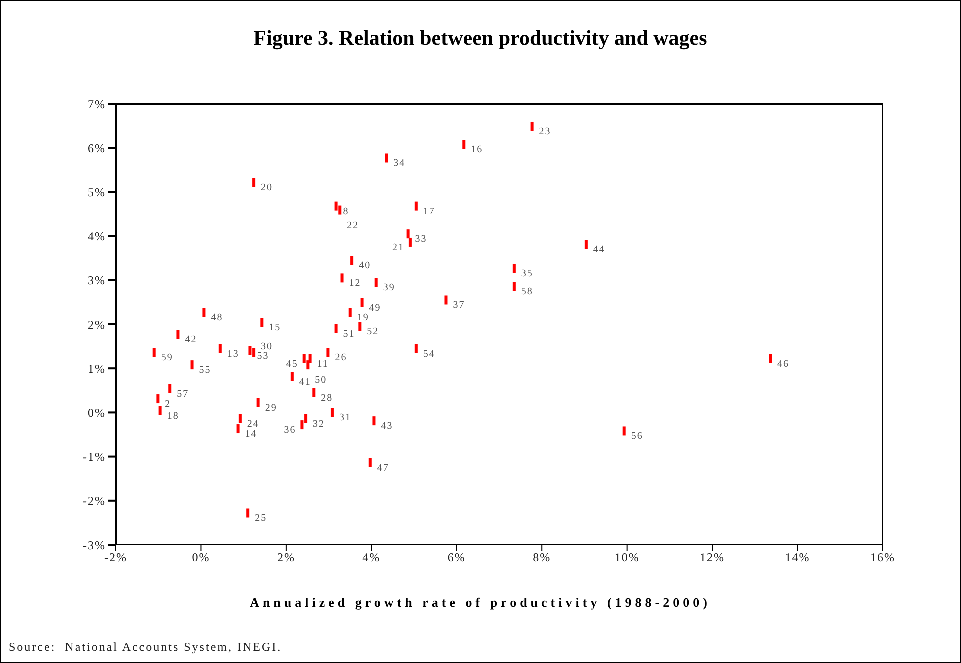 This screenshot has width=961, height=663. What do you see at coordinates (275, 328) in the screenshot?
I see `annotation: 15` at bounding box center [275, 328].